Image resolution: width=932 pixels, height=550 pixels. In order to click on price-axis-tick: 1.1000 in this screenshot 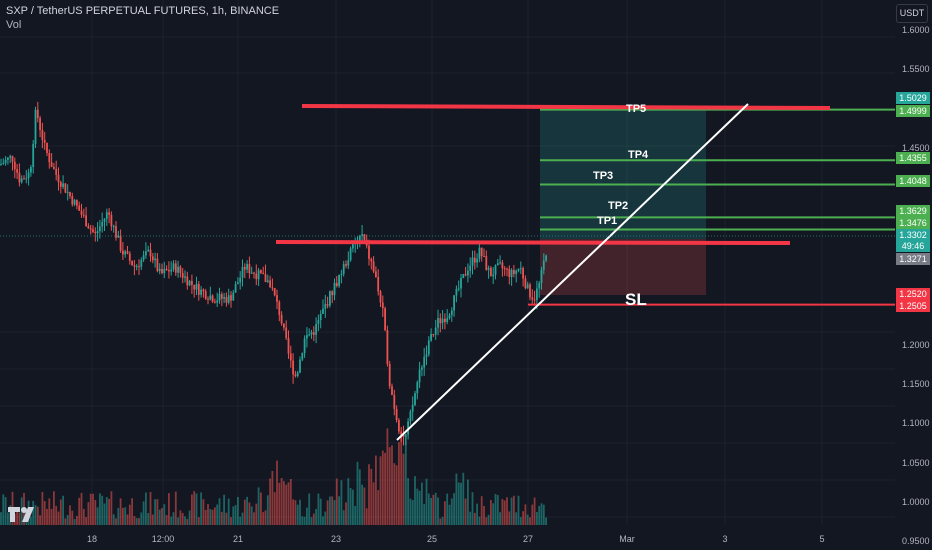, I will do `click(916, 423)`.